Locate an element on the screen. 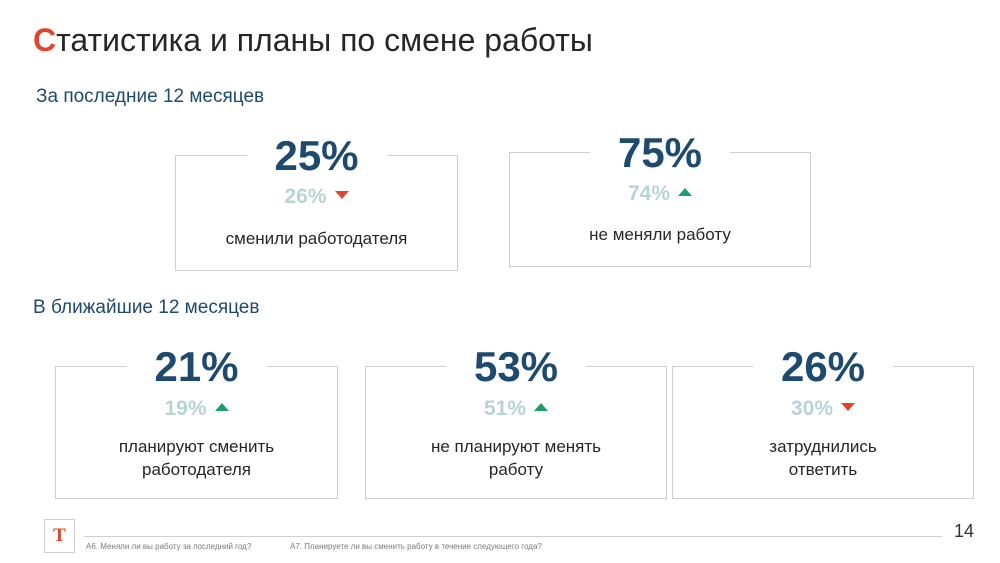  stat-value: 53% is located at coordinates (516, 367).